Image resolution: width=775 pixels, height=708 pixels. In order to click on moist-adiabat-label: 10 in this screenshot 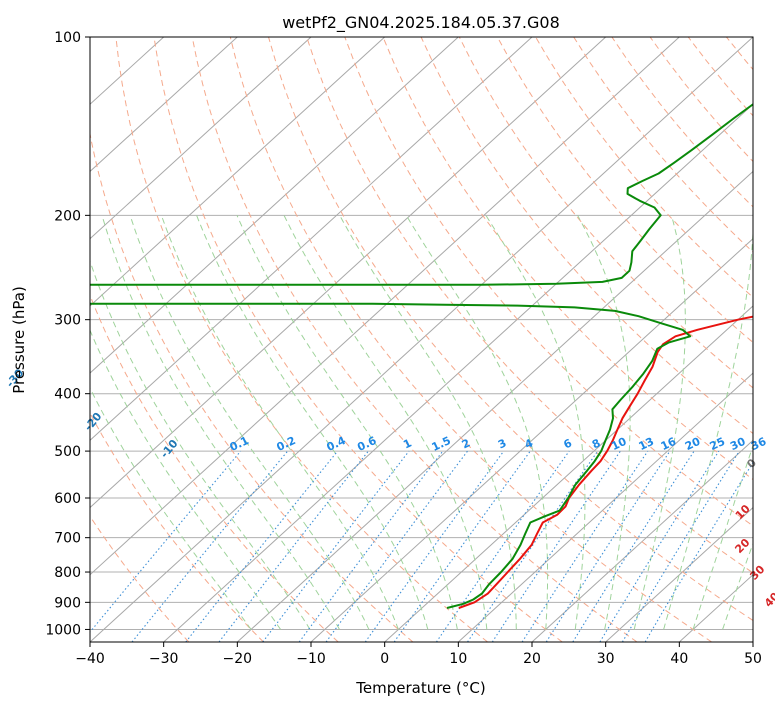, I will do `click(743, 512)`.